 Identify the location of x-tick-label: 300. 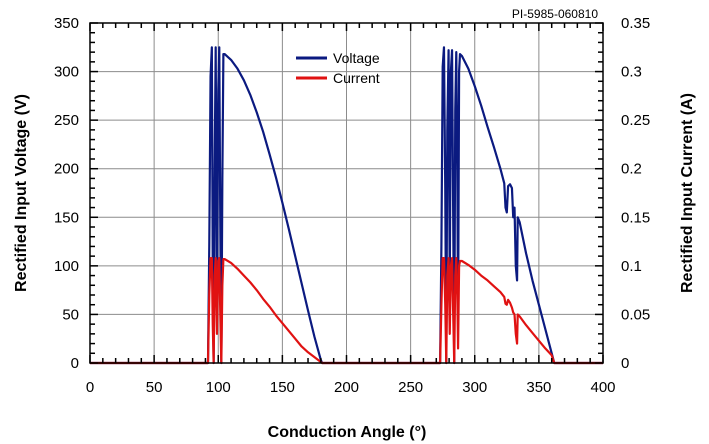
(474, 387).